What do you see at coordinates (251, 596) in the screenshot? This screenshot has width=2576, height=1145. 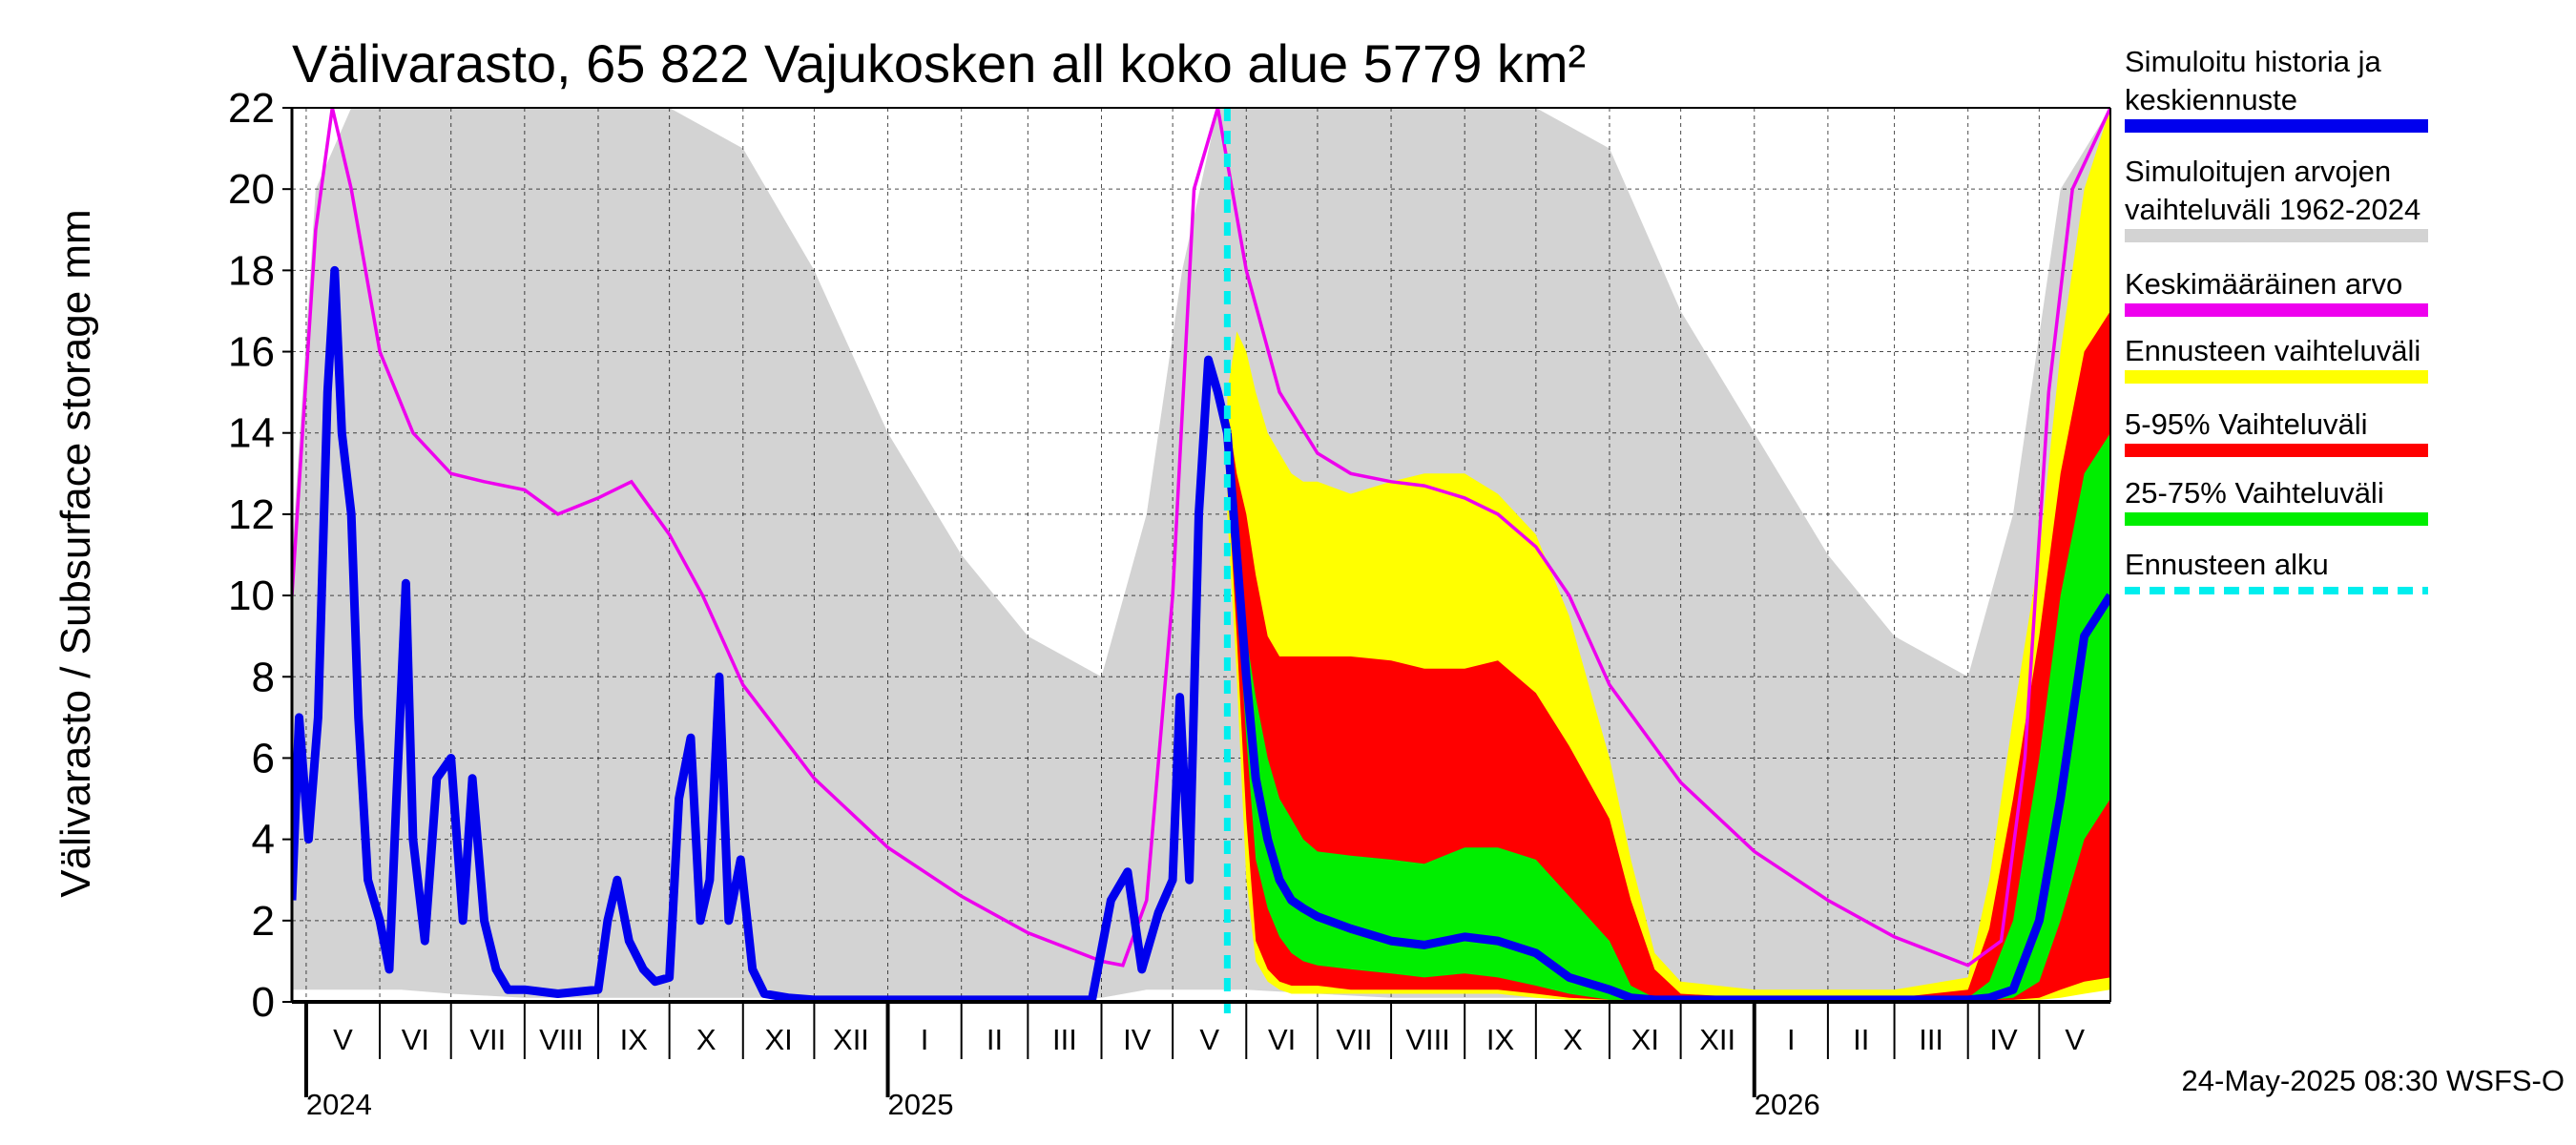 I see `y-tick-label: 10` at bounding box center [251, 596].